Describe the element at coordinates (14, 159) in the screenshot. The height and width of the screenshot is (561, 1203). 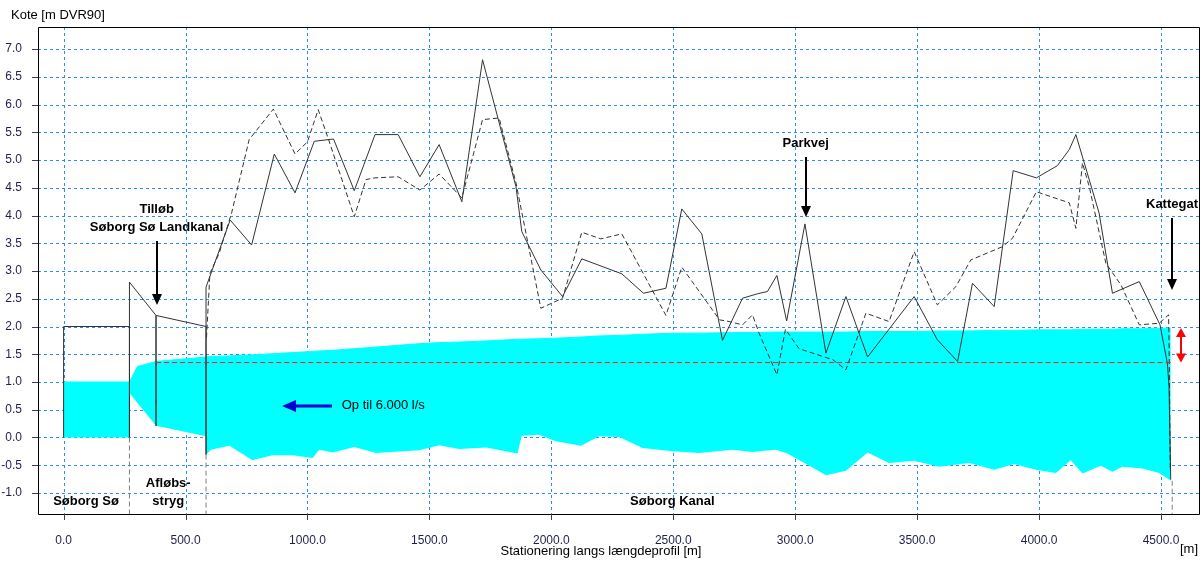
I see `y-tick-label: 5.0` at that location.